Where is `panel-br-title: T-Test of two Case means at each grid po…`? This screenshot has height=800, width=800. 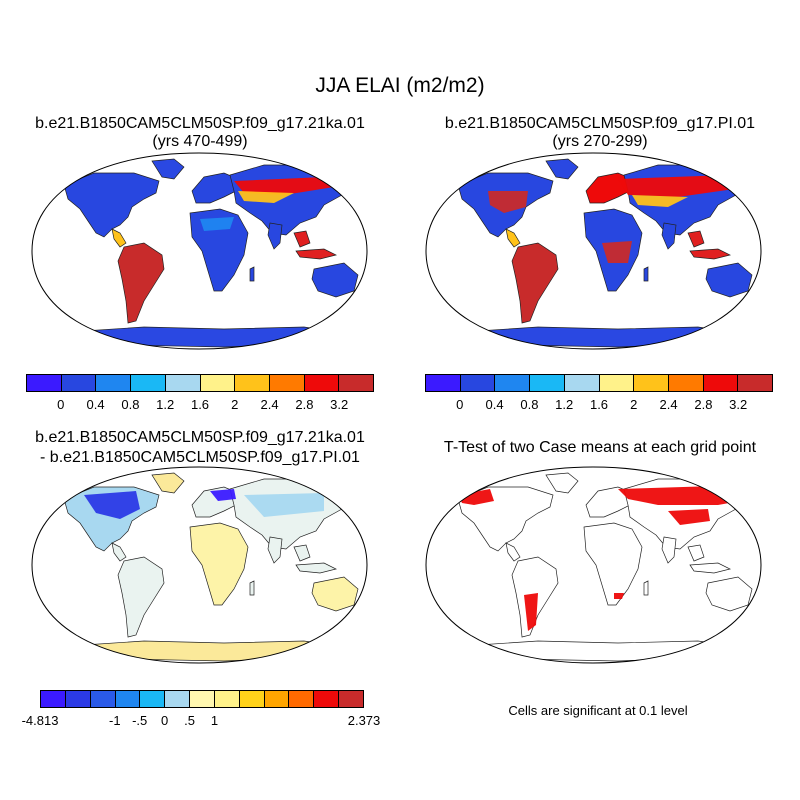 panel-br-title: T-Test of two Case means at each grid po… is located at coordinates (600, 447).